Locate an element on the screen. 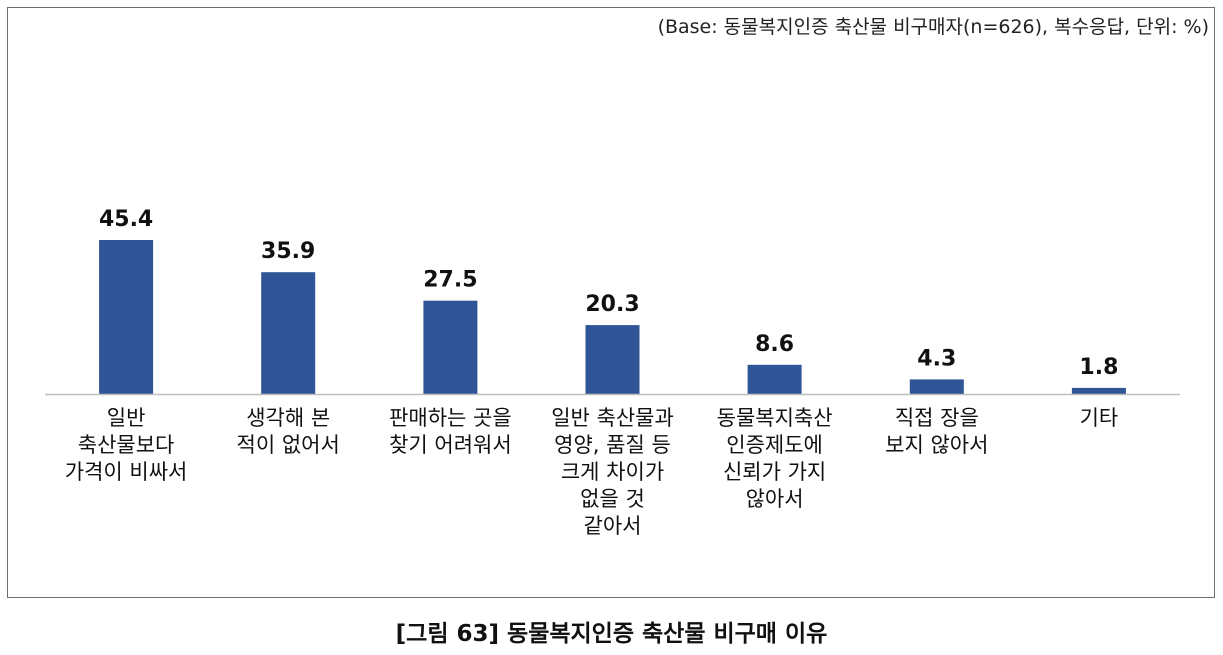  value-label-4: 20.3 is located at coordinates (612, 304).